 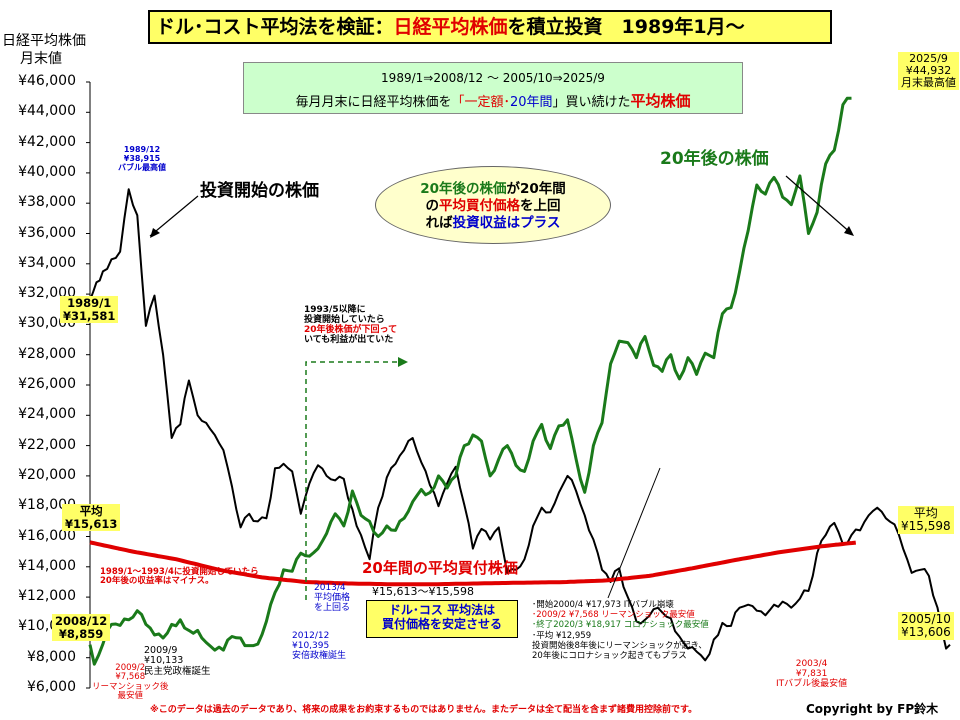 I want to click on title-part-1: ドル･コスト平均法を検証：, so click(x=275, y=27).